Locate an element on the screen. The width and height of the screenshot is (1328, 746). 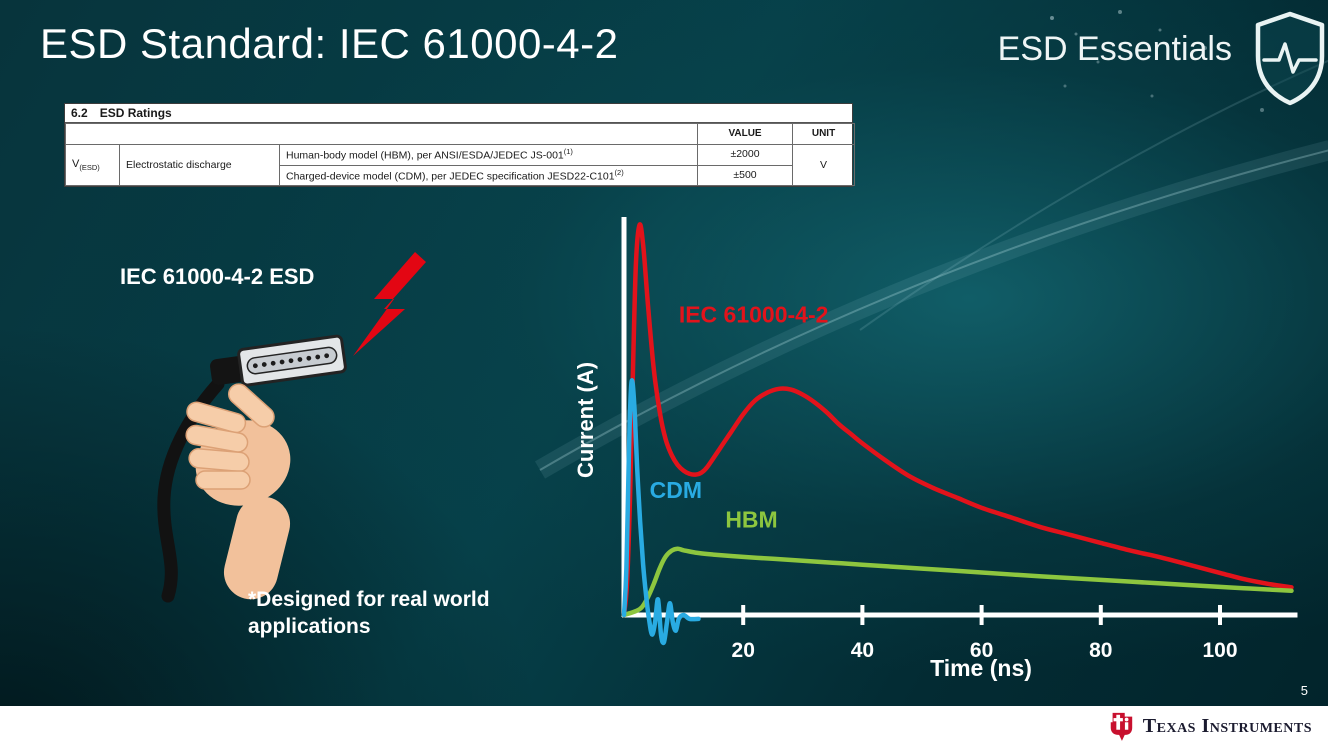
hand-shape is located at coordinates (238, 491).